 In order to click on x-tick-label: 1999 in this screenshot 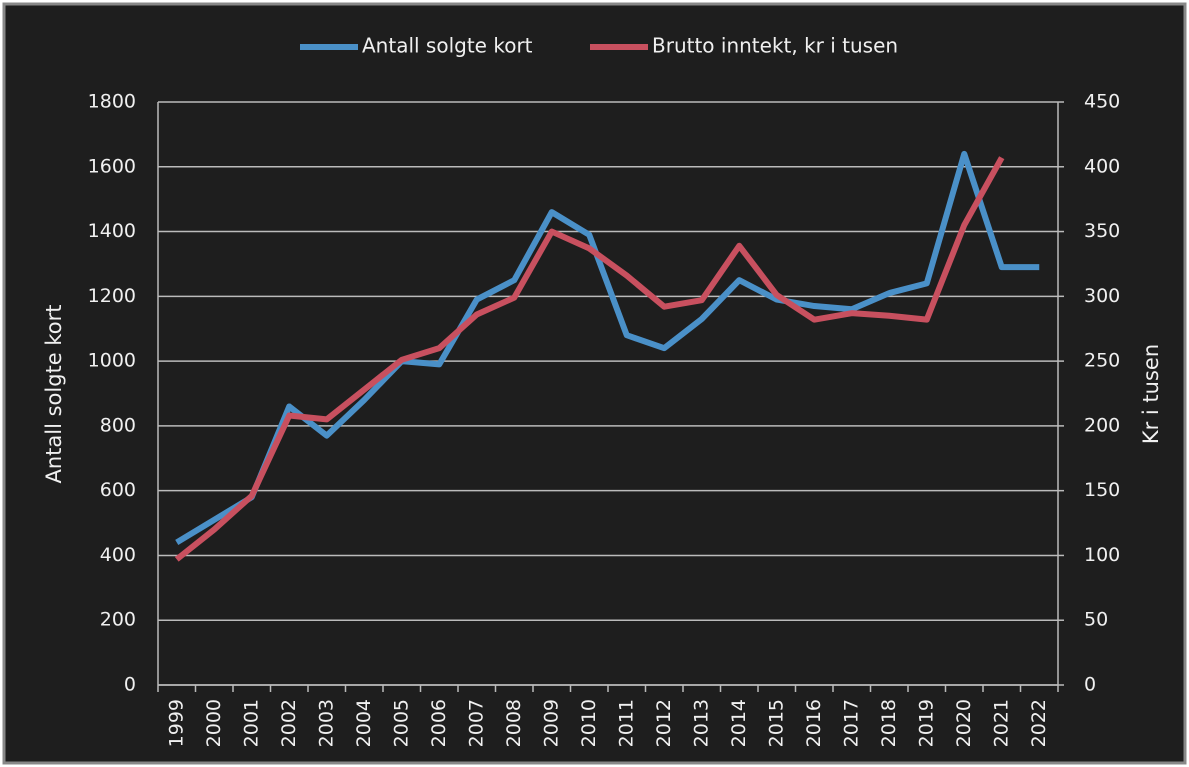, I will do `click(176, 723)`.